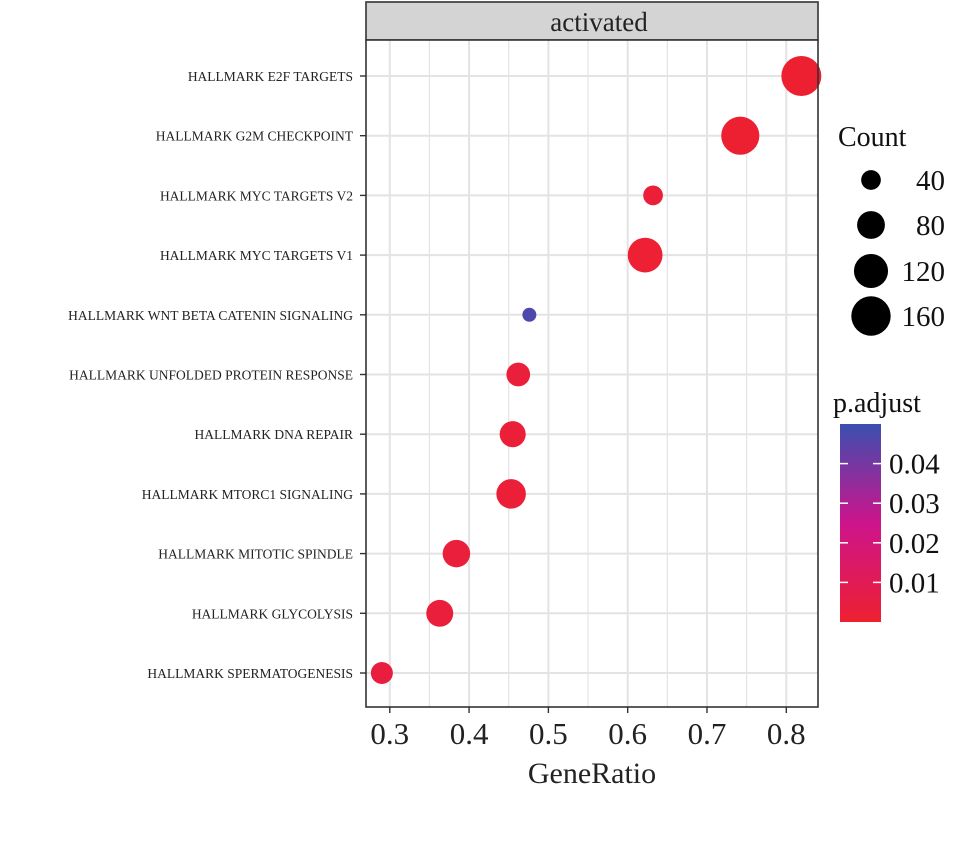  I want to click on facet-strip: activated, so click(592, 21).